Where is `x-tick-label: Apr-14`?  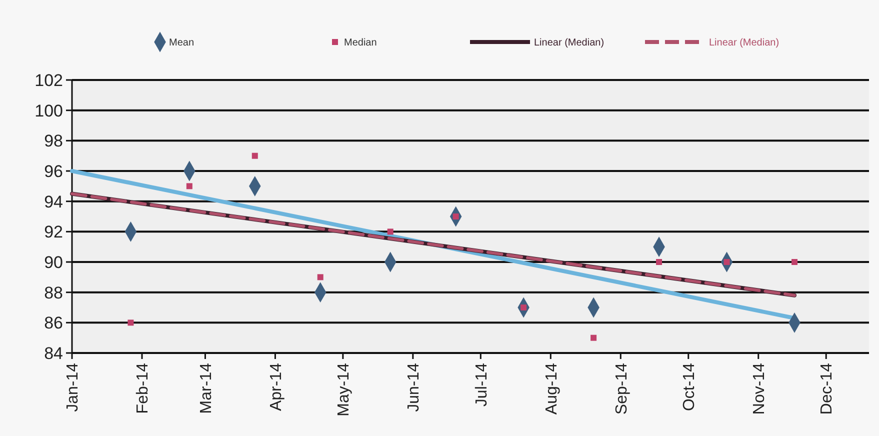 x-tick-label: Apr-14 is located at coordinates (276, 387).